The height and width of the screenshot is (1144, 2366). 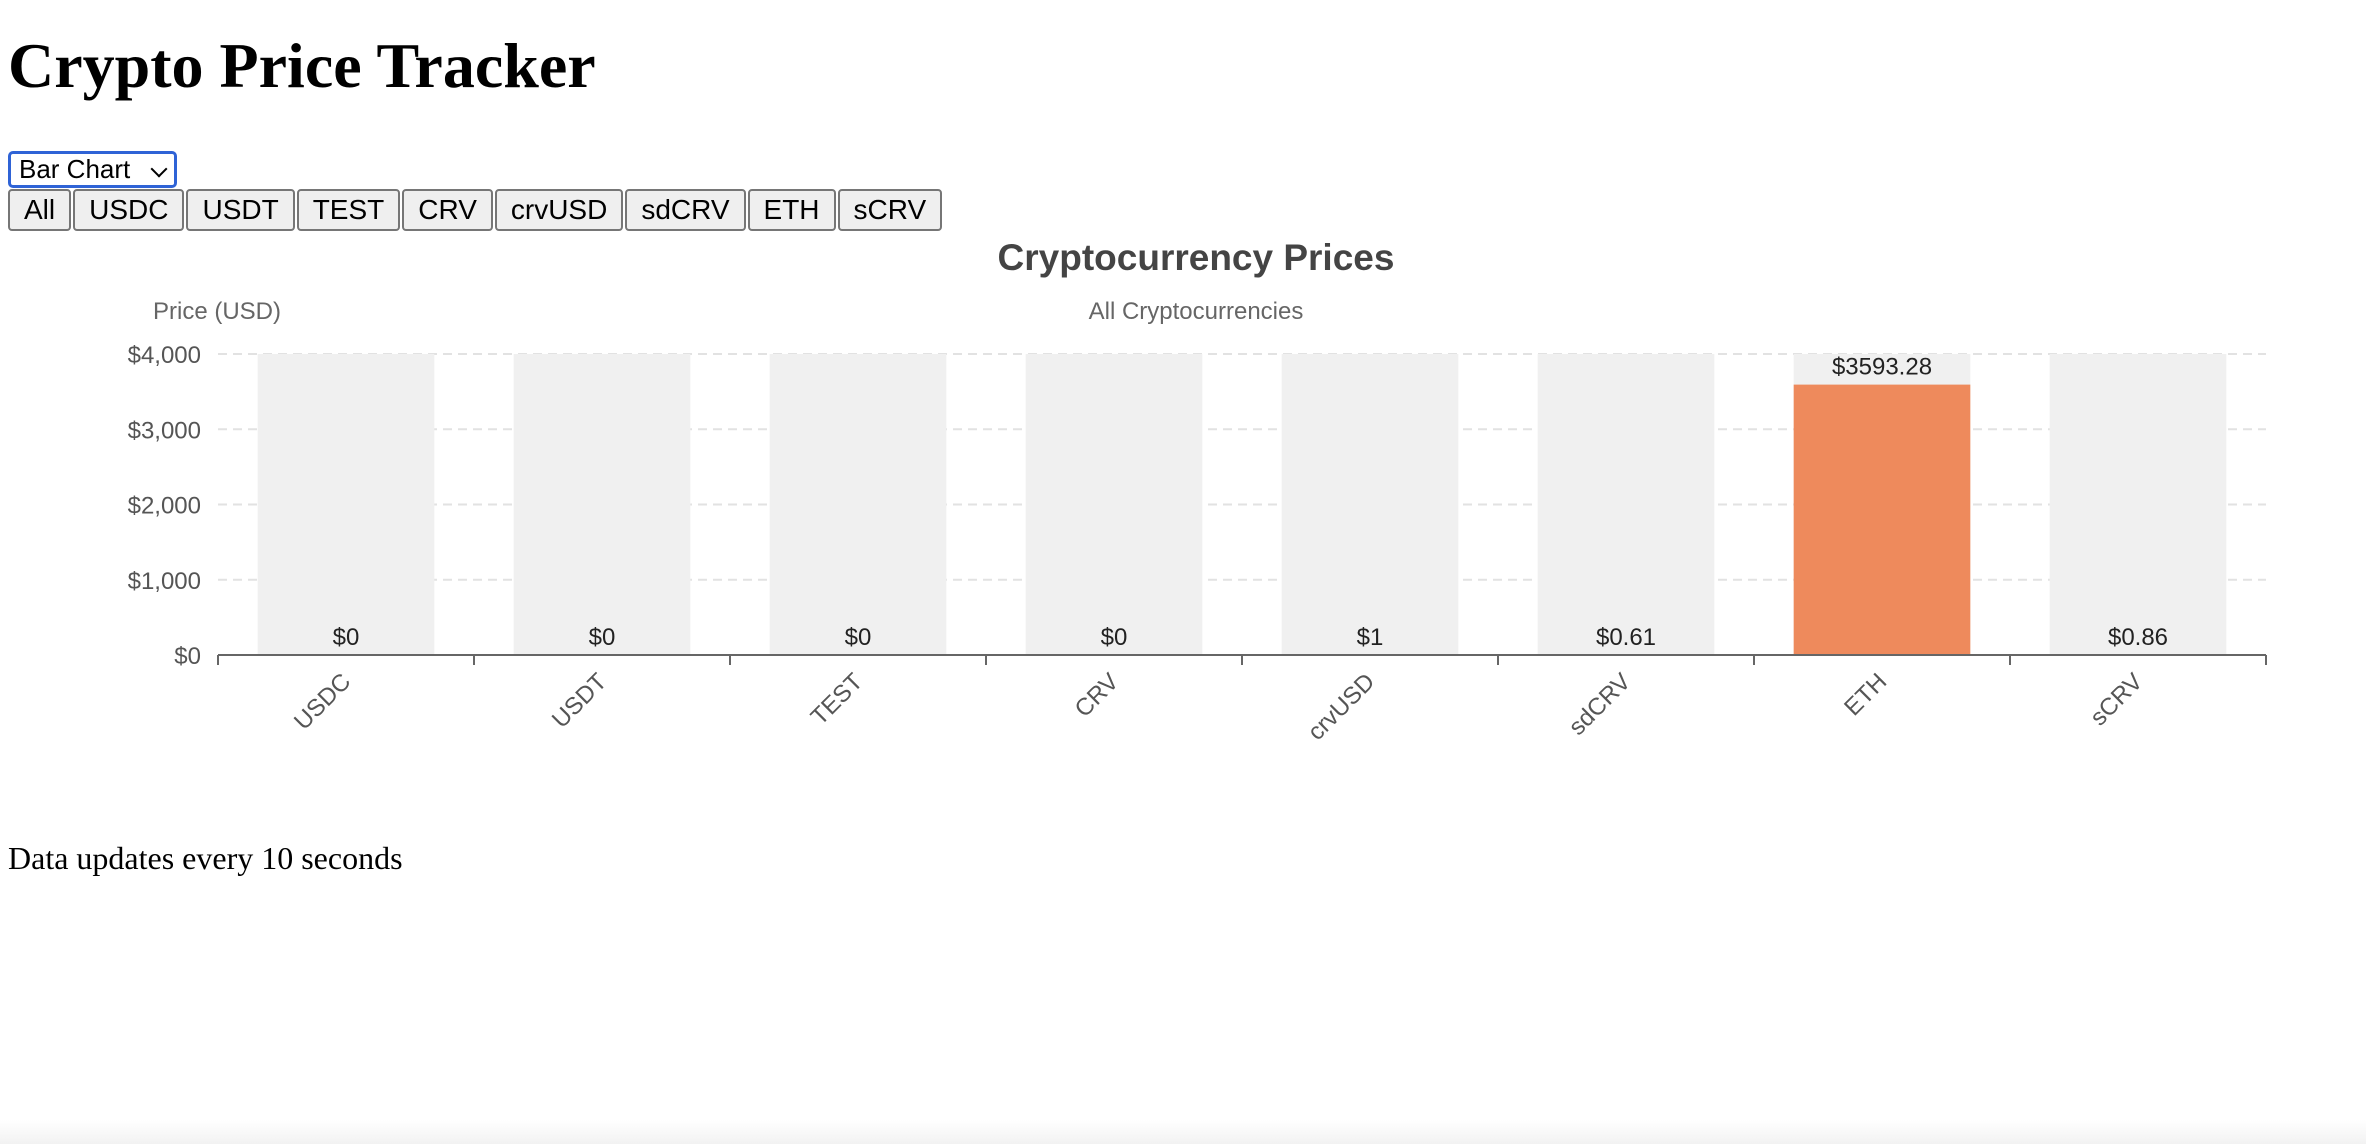 What do you see at coordinates (159, 169) in the screenshot?
I see `chevron-down-icon` at bounding box center [159, 169].